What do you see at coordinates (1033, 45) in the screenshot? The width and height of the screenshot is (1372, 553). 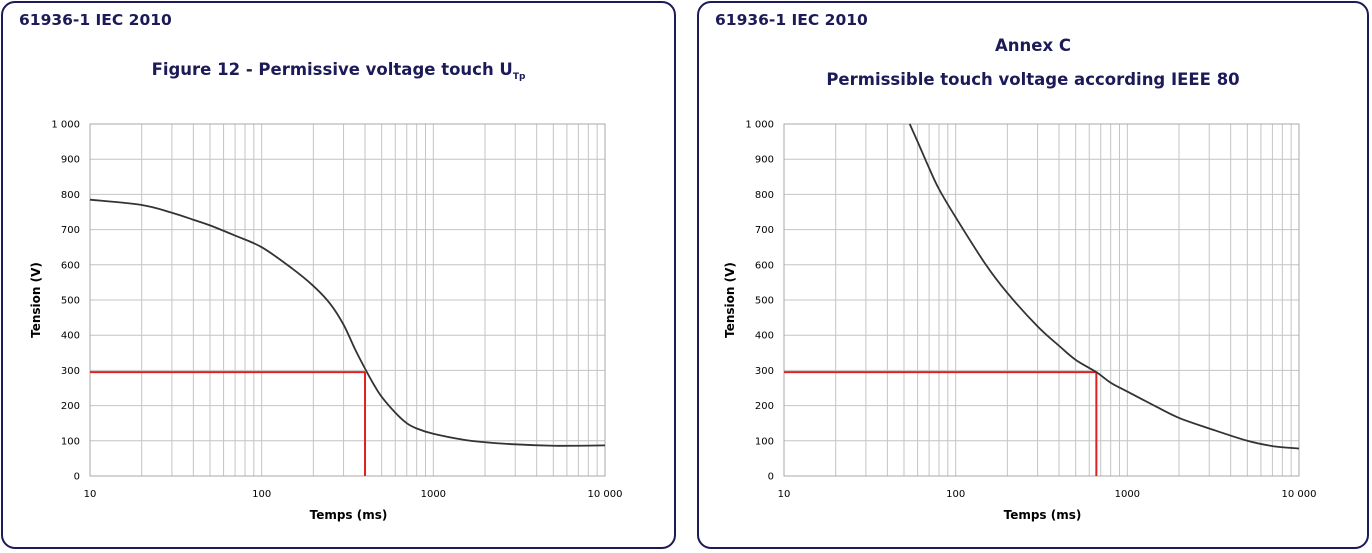 I see `chart-subtitle: Annex C` at bounding box center [1033, 45].